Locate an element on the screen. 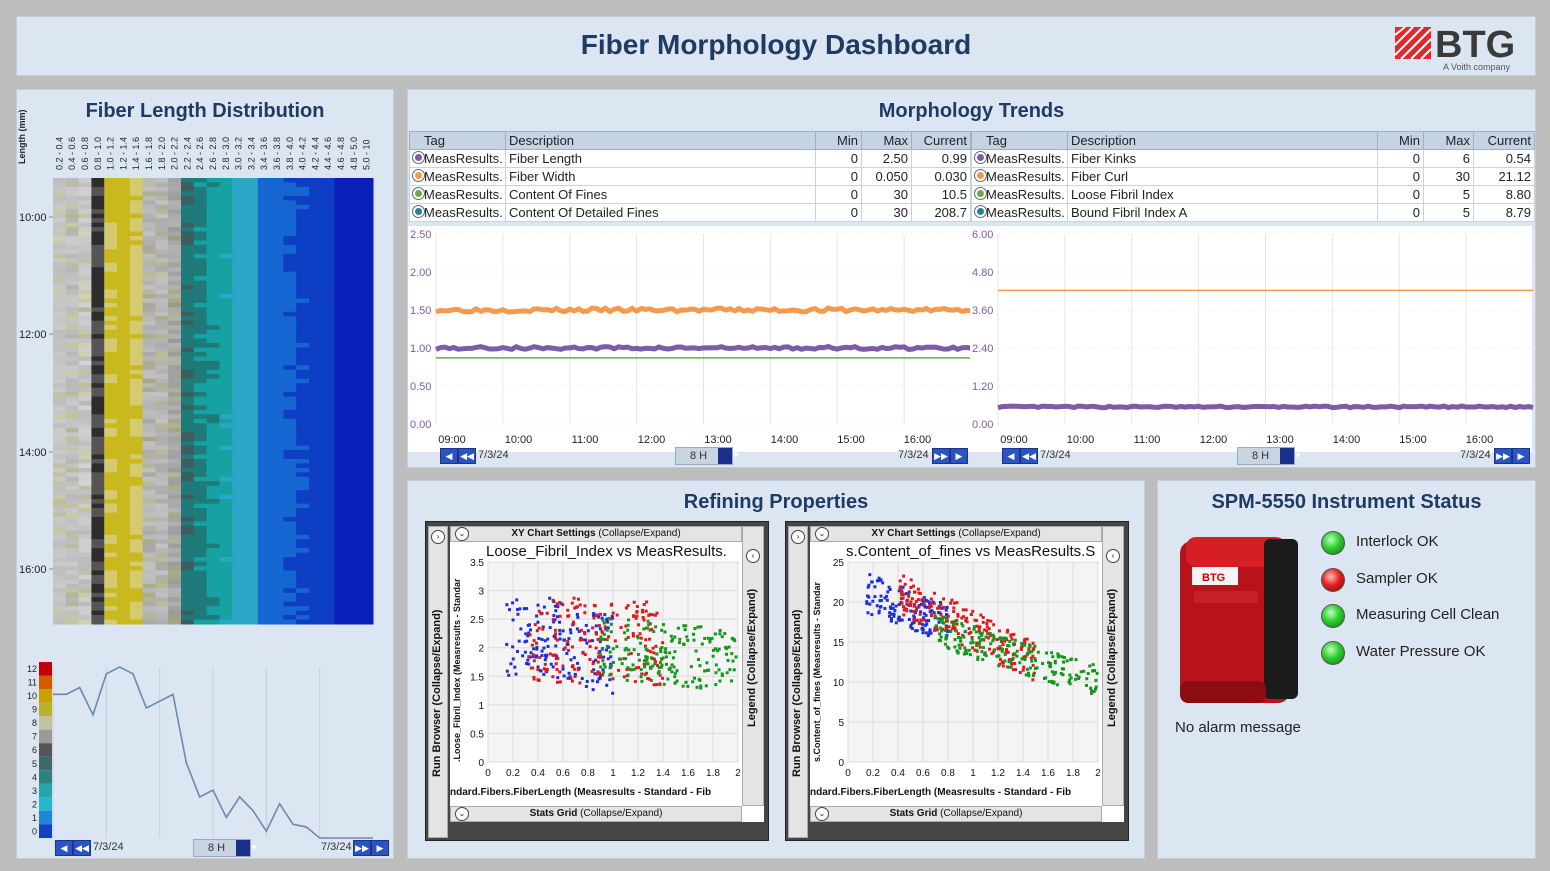 The width and height of the screenshot is (1550, 871). fld-range-select: 8 H ▼ is located at coordinates (225, 848).